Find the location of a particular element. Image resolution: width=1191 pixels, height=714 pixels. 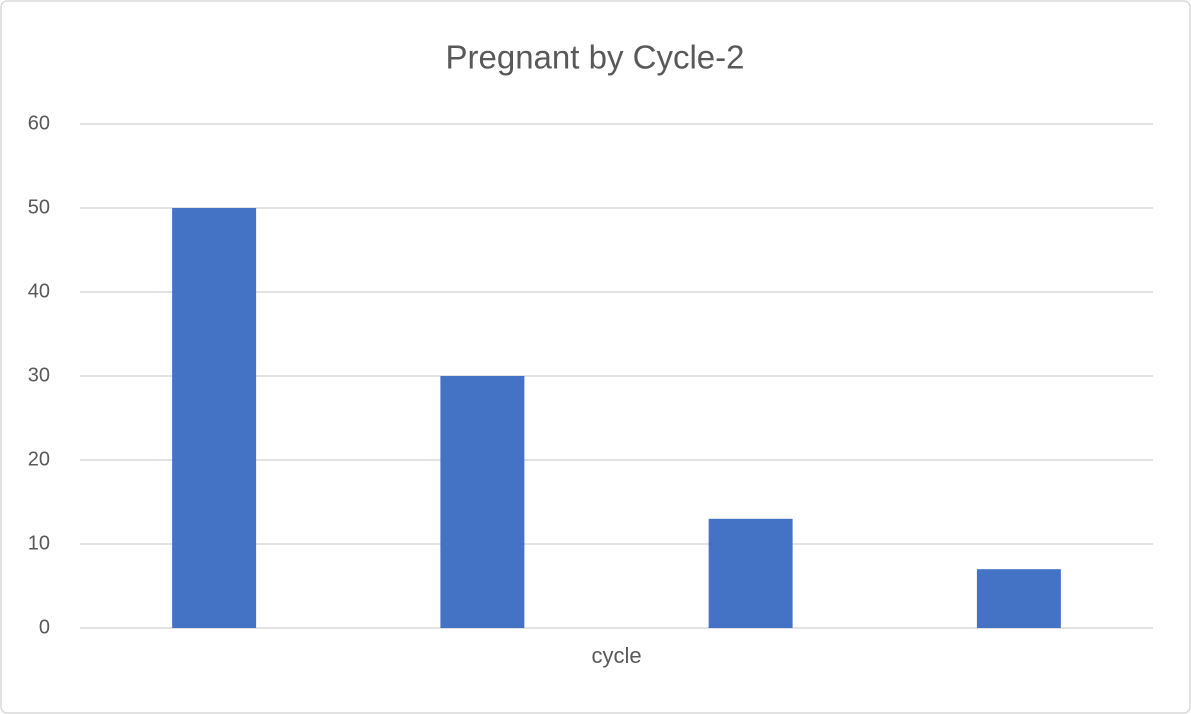

y-tick-label: 40 is located at coordinates (39, 291).